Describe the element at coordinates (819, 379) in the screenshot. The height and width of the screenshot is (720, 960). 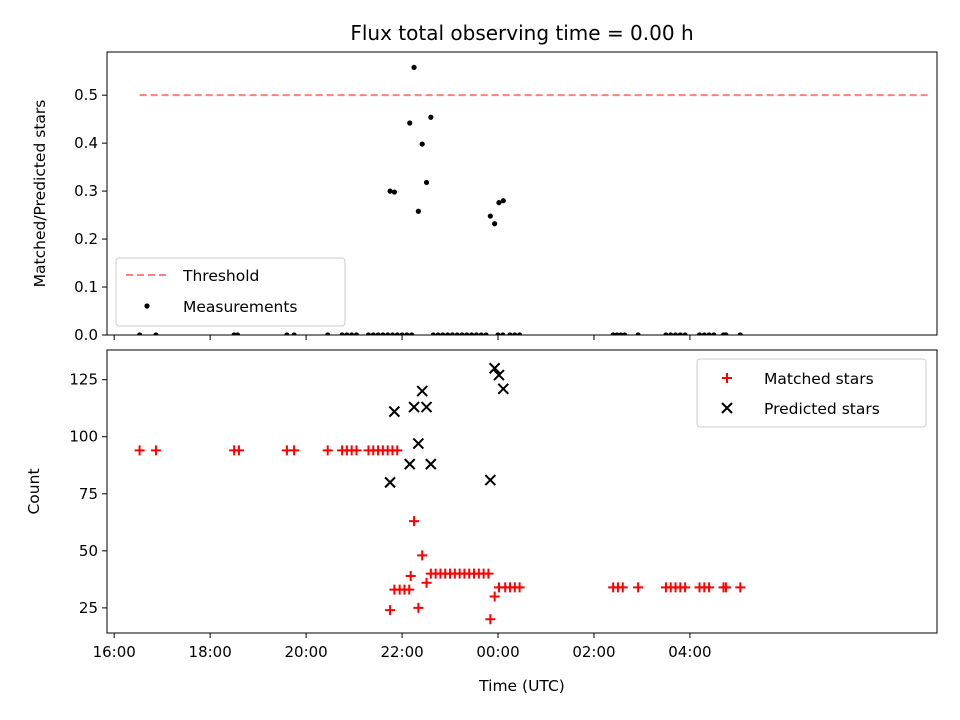
I see `legend-matched-label: Matched stars` at that location.